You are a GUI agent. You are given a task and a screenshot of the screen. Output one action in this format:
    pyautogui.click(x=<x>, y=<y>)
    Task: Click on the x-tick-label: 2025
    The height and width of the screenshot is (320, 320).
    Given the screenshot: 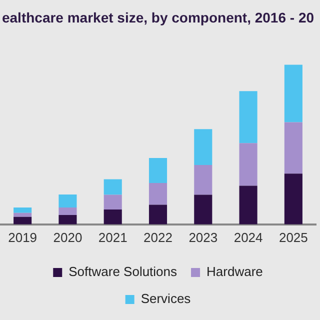 What is the action you would take?
    pyautogui.click(x=293, y=237)
    